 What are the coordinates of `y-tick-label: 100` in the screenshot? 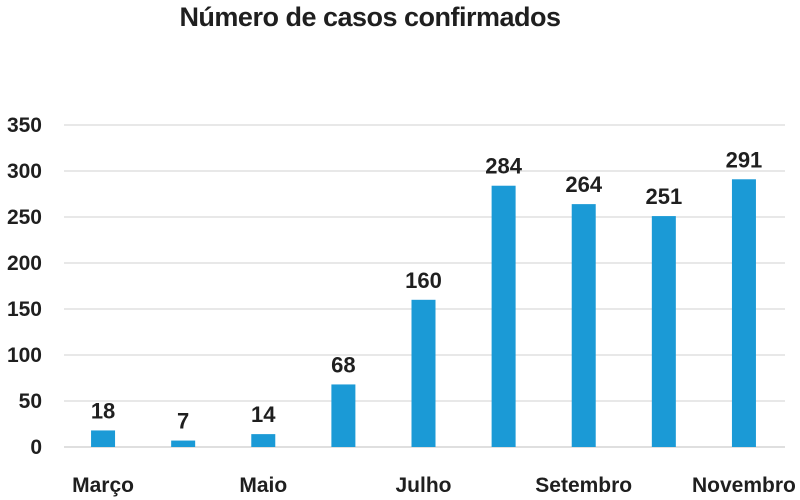 It's located at (24, 355).